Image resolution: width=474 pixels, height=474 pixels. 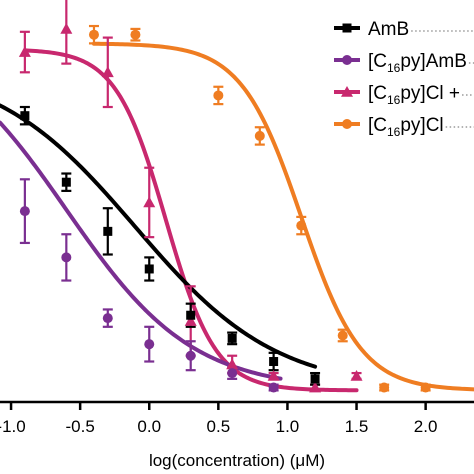 What do you see at coordinates (149, 426) in the screenshot?
I see `x-tick-label-3: 0.0` at bounding box center [149, 426].